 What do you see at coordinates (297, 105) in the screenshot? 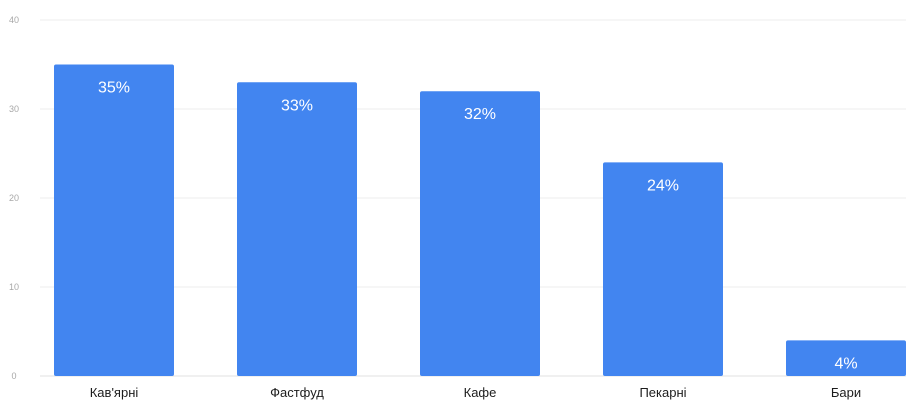
I see `bar-value-label: 33%` at bounding box center [297, 105].